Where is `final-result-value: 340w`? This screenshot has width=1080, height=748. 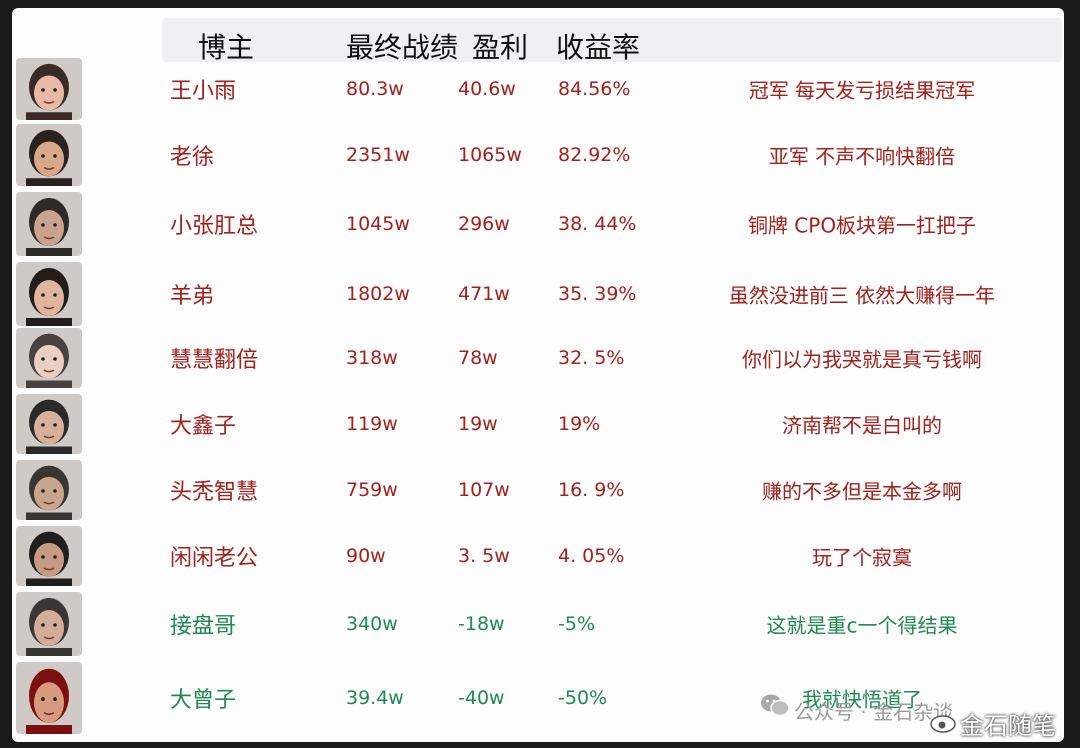
final-result-value: 340w is located at coordinates (372, 624).